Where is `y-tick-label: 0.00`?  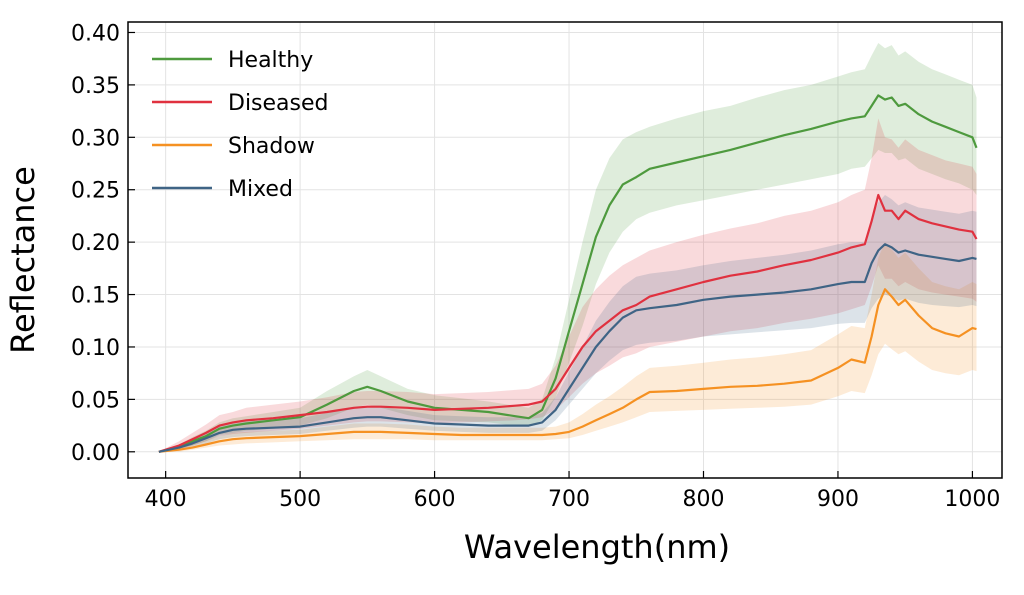
y-tick-label: 0.00 is located at coordinates (95, 453).